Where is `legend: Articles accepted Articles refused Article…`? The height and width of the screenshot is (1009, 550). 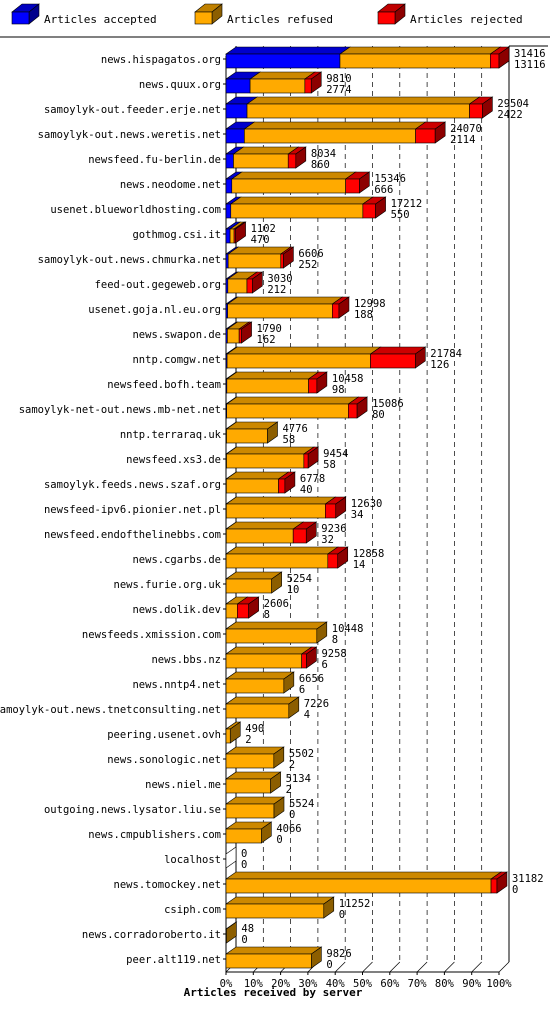
legend: Articles accepted Articles refused Article… is located at coordinates (267, 15).